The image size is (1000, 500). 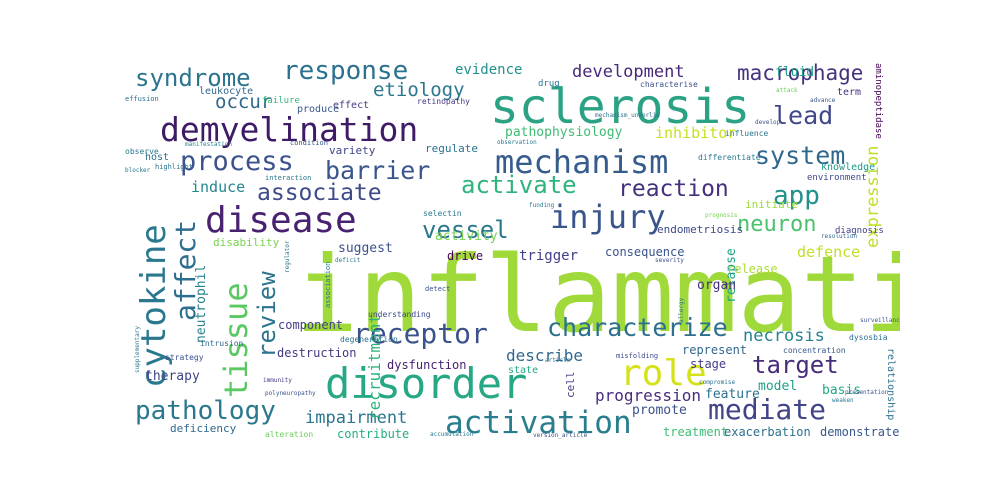 I want to click on word-condition: condition, so click(x=309, y=143).